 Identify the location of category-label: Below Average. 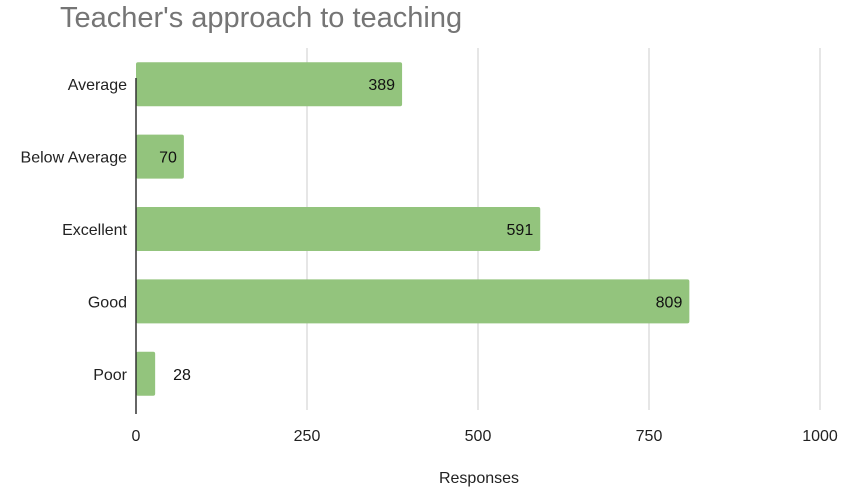
(74, 158).